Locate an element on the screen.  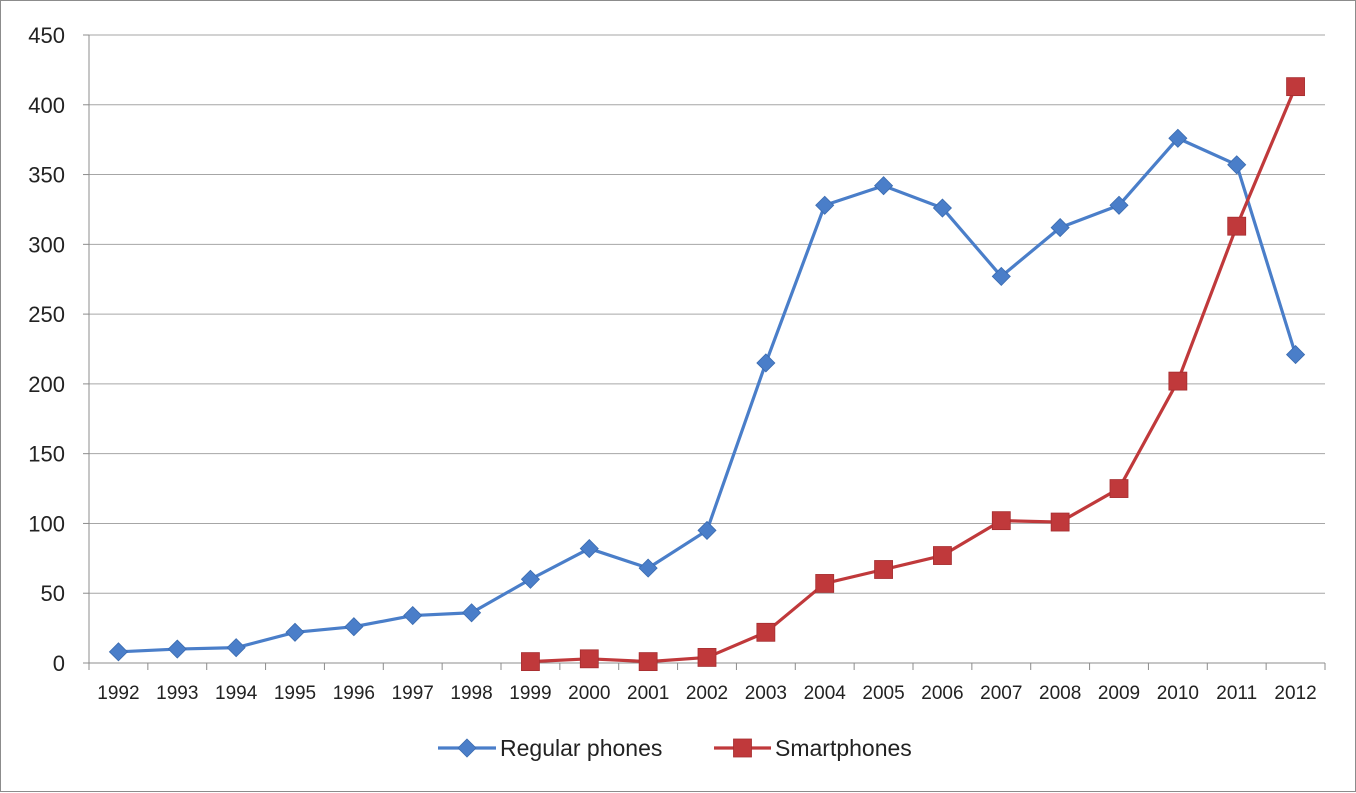
data-point-regular-phones-2004 is located at coordinates (825, 205).